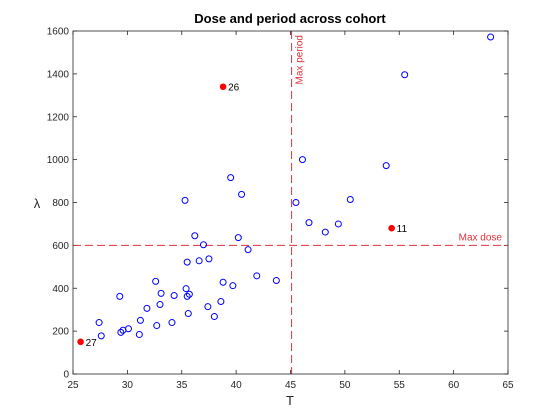  What do you see at coordinates (66, 375) in the screenshot?
I see `y-tick-label: 0` at bounding box center [66, 375].